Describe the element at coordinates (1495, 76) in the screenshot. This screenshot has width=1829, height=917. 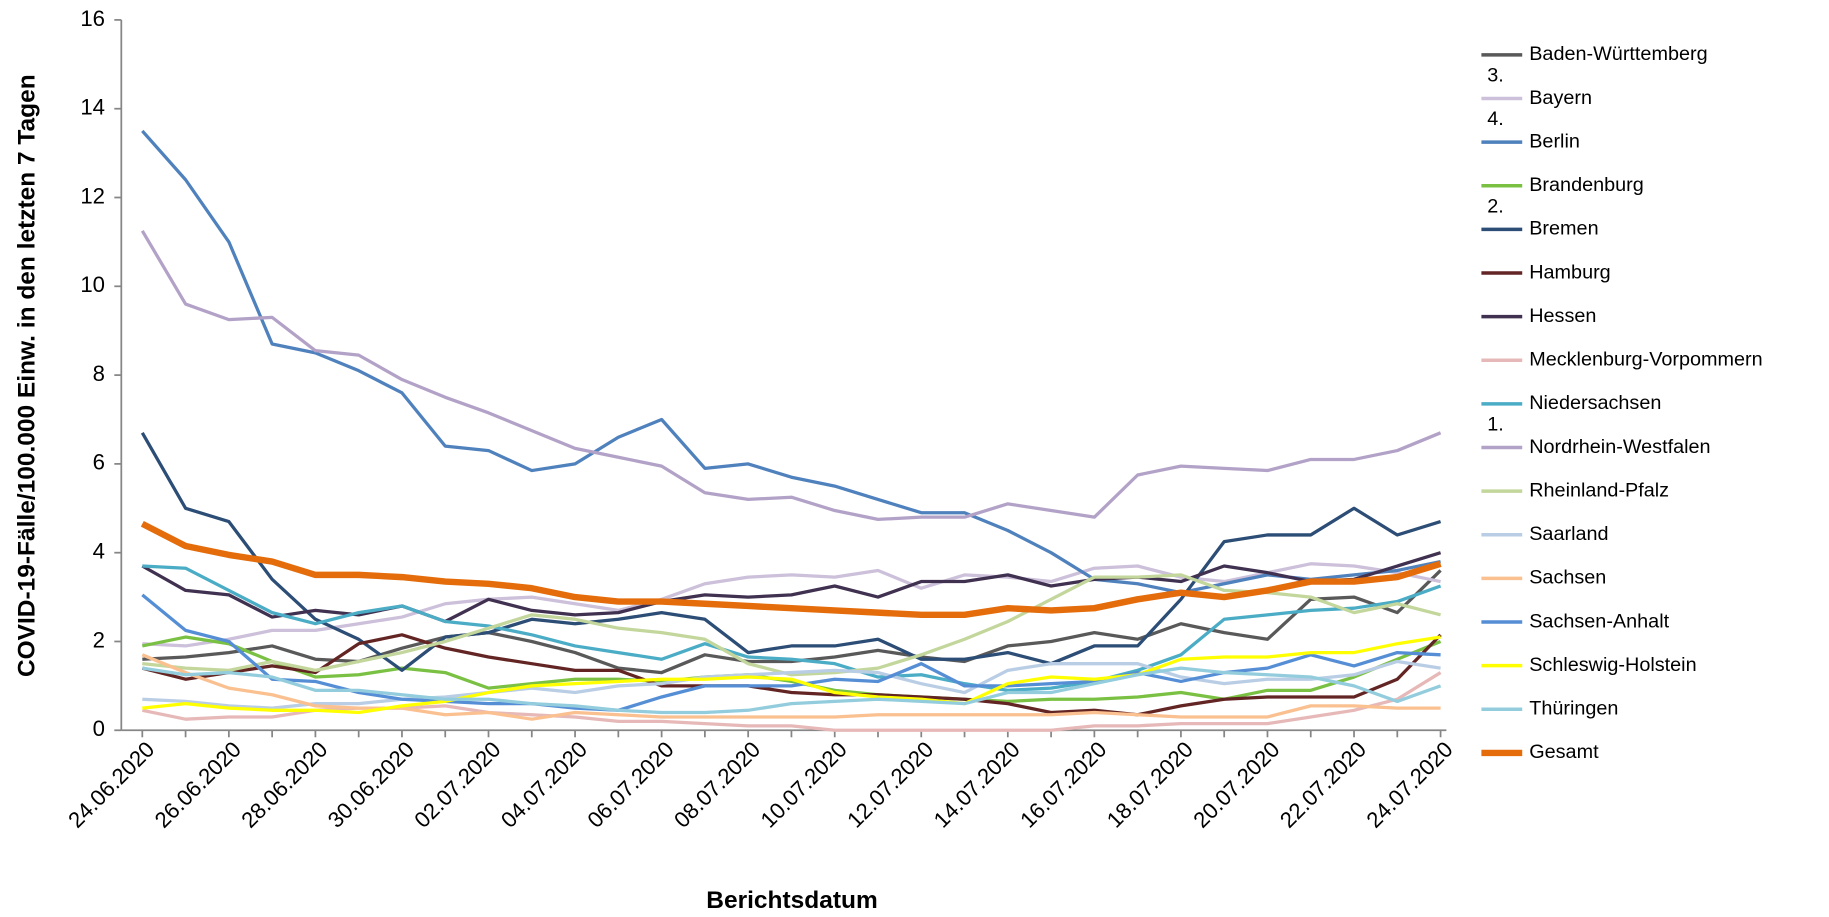
I see `legend-annotation: 3.` at that location.